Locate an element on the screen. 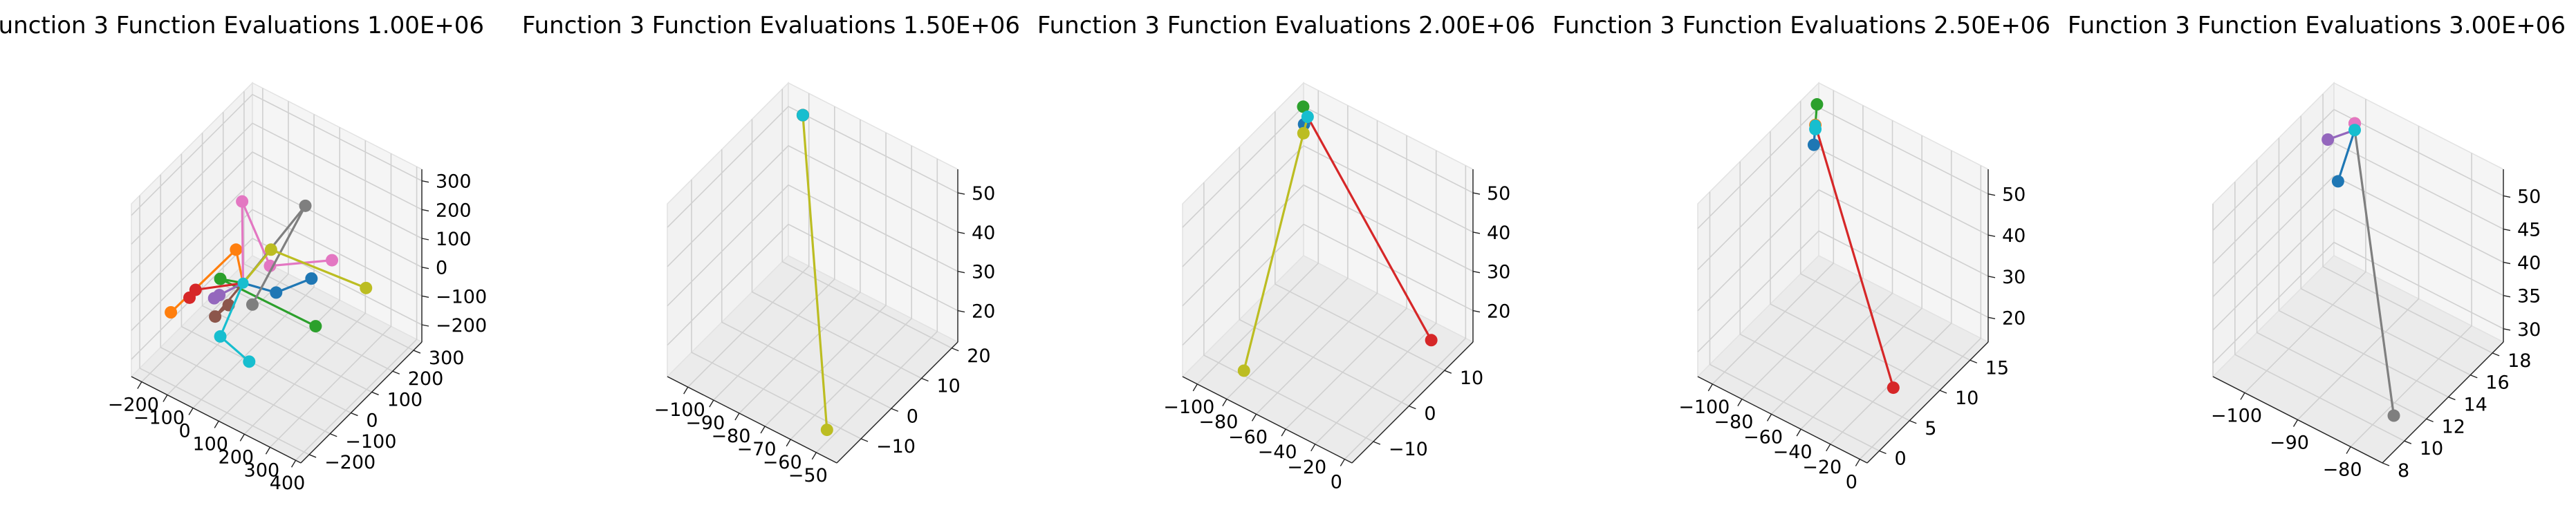  z-tick-label: 50 is located at coordinates (984, 194).